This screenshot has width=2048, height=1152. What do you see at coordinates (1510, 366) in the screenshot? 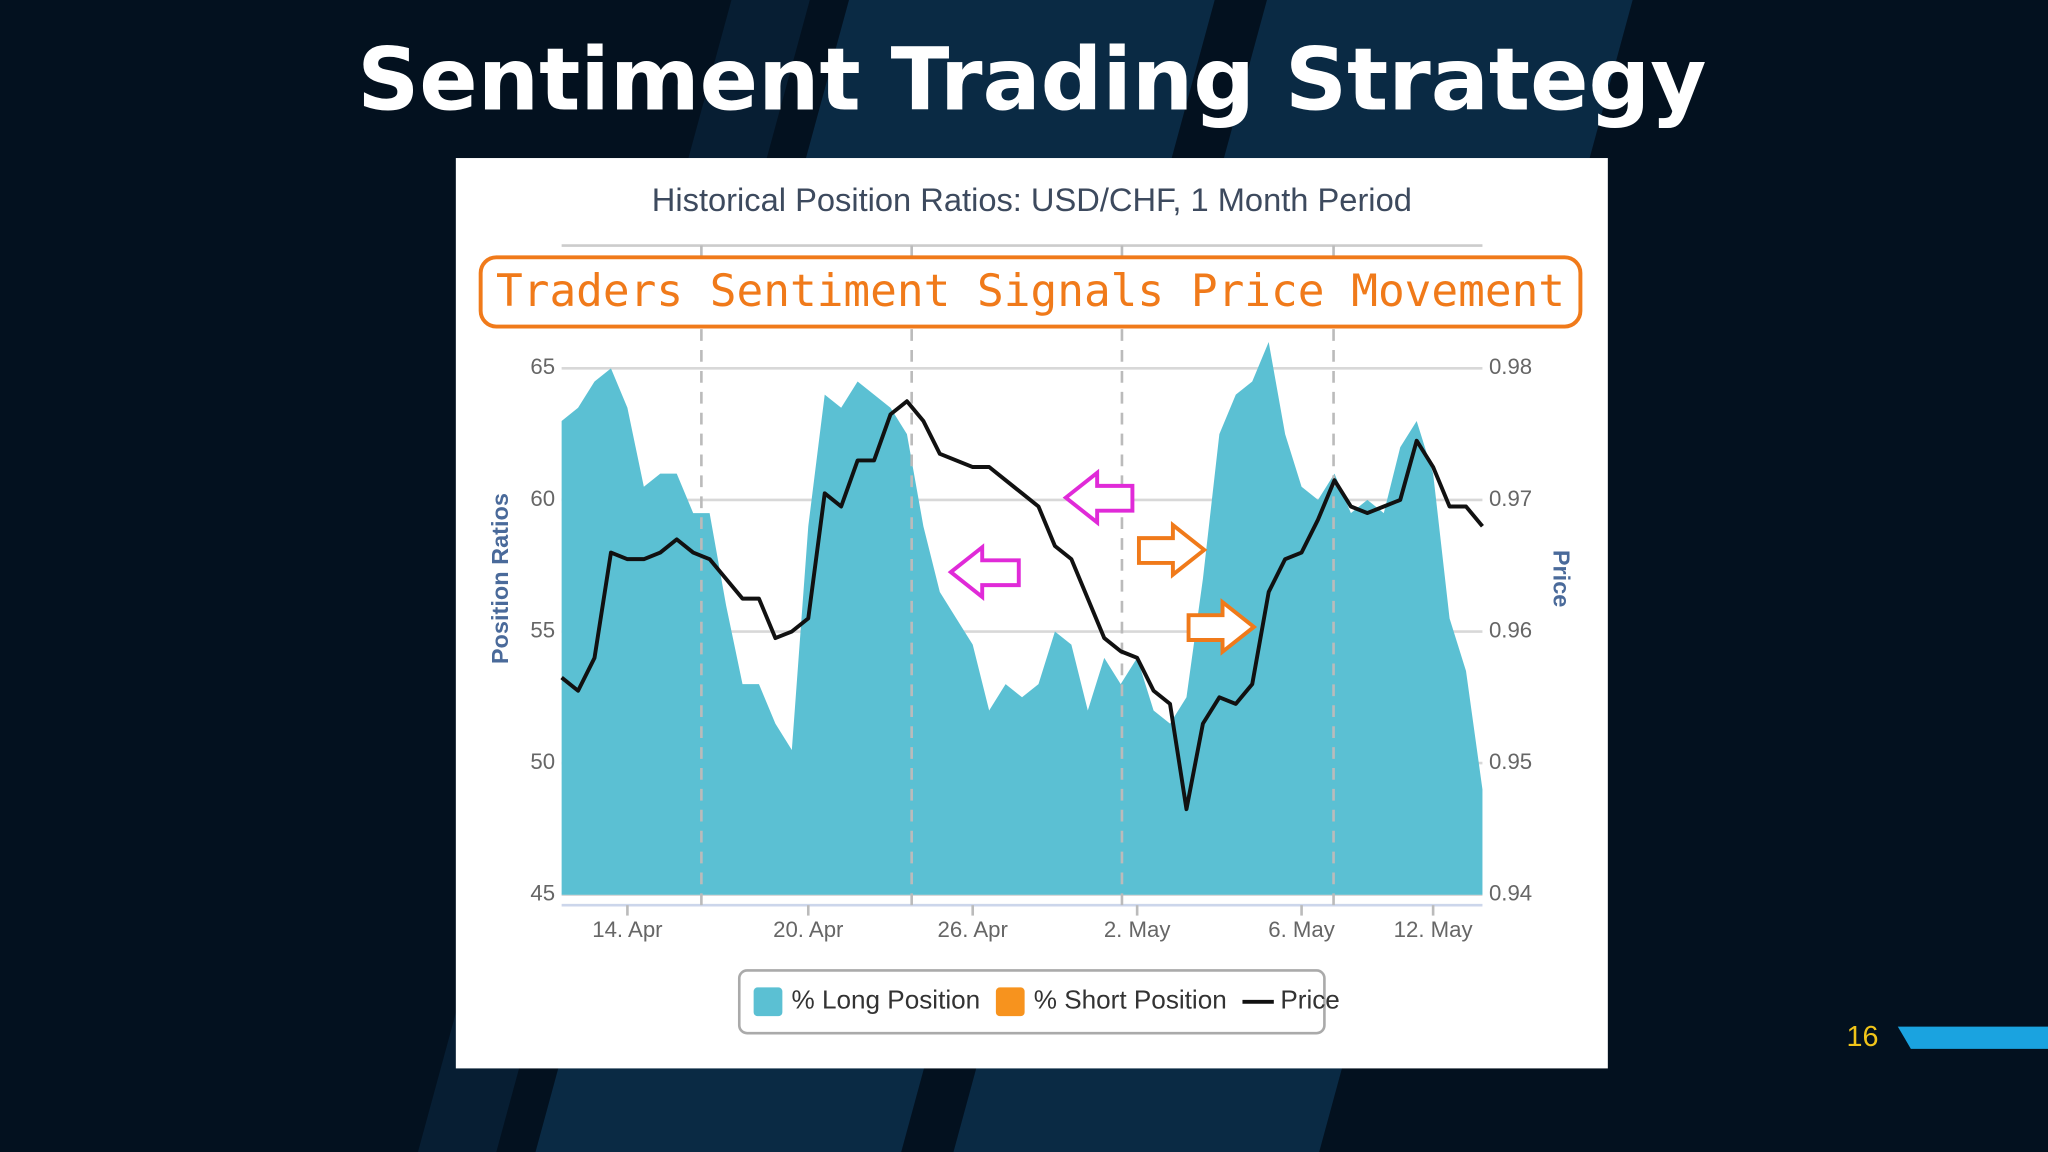
I see `y2-tick-label: 0.98` at bounding box center [1510, 366].